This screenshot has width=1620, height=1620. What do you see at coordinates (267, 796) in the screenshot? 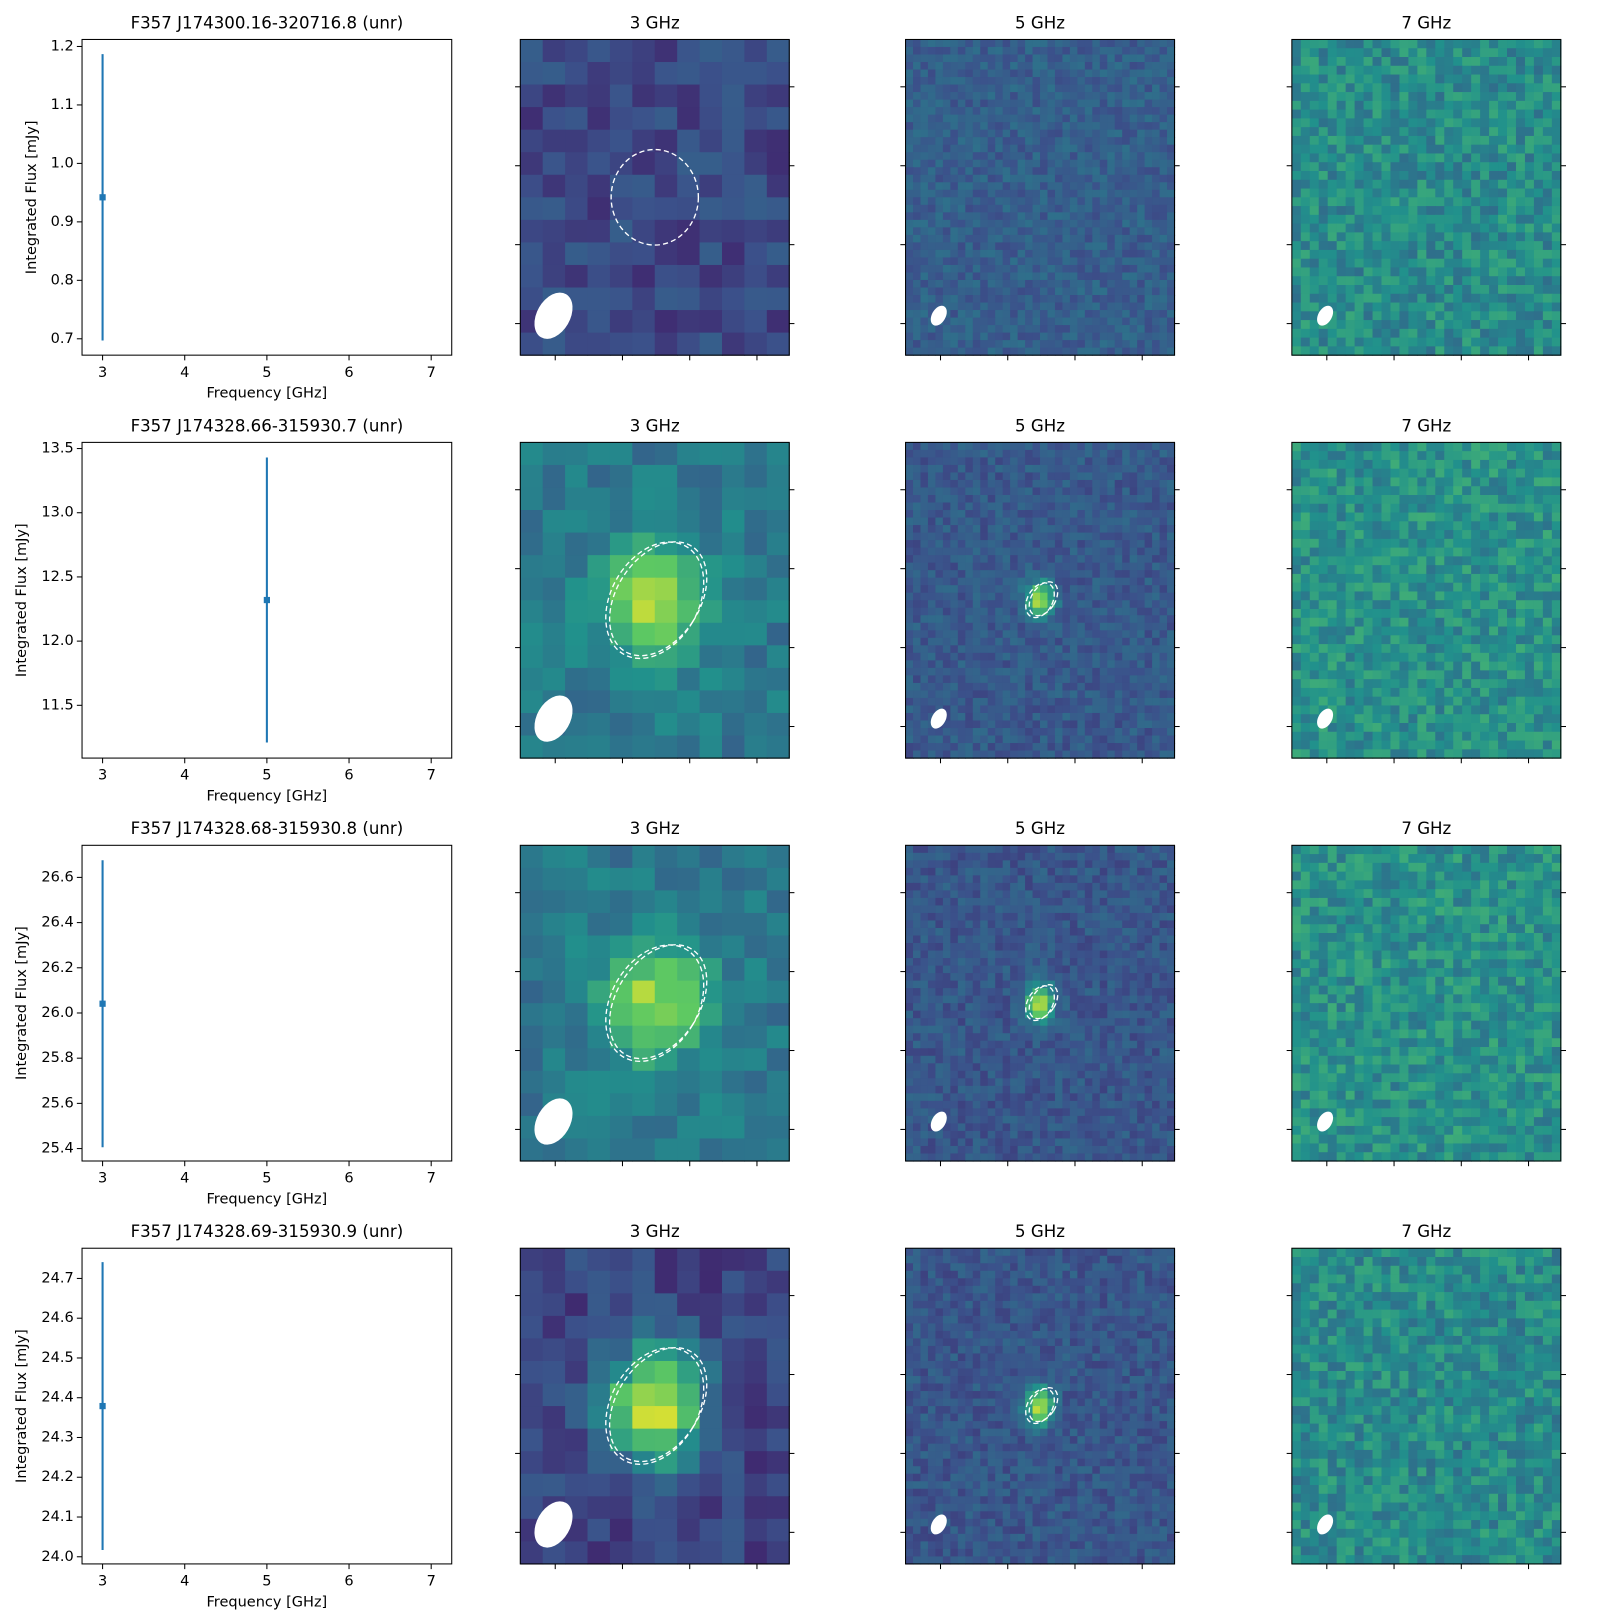
I see `x-axis-label: Frequency [GHz]` at bounding box center [267, 796].